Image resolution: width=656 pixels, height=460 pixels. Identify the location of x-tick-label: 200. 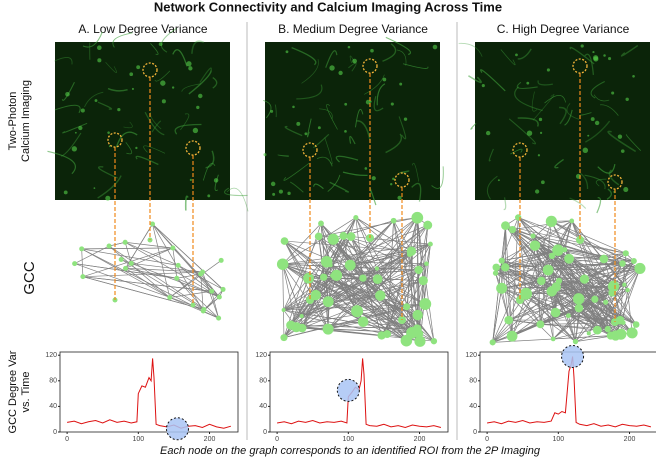
(210, 439).